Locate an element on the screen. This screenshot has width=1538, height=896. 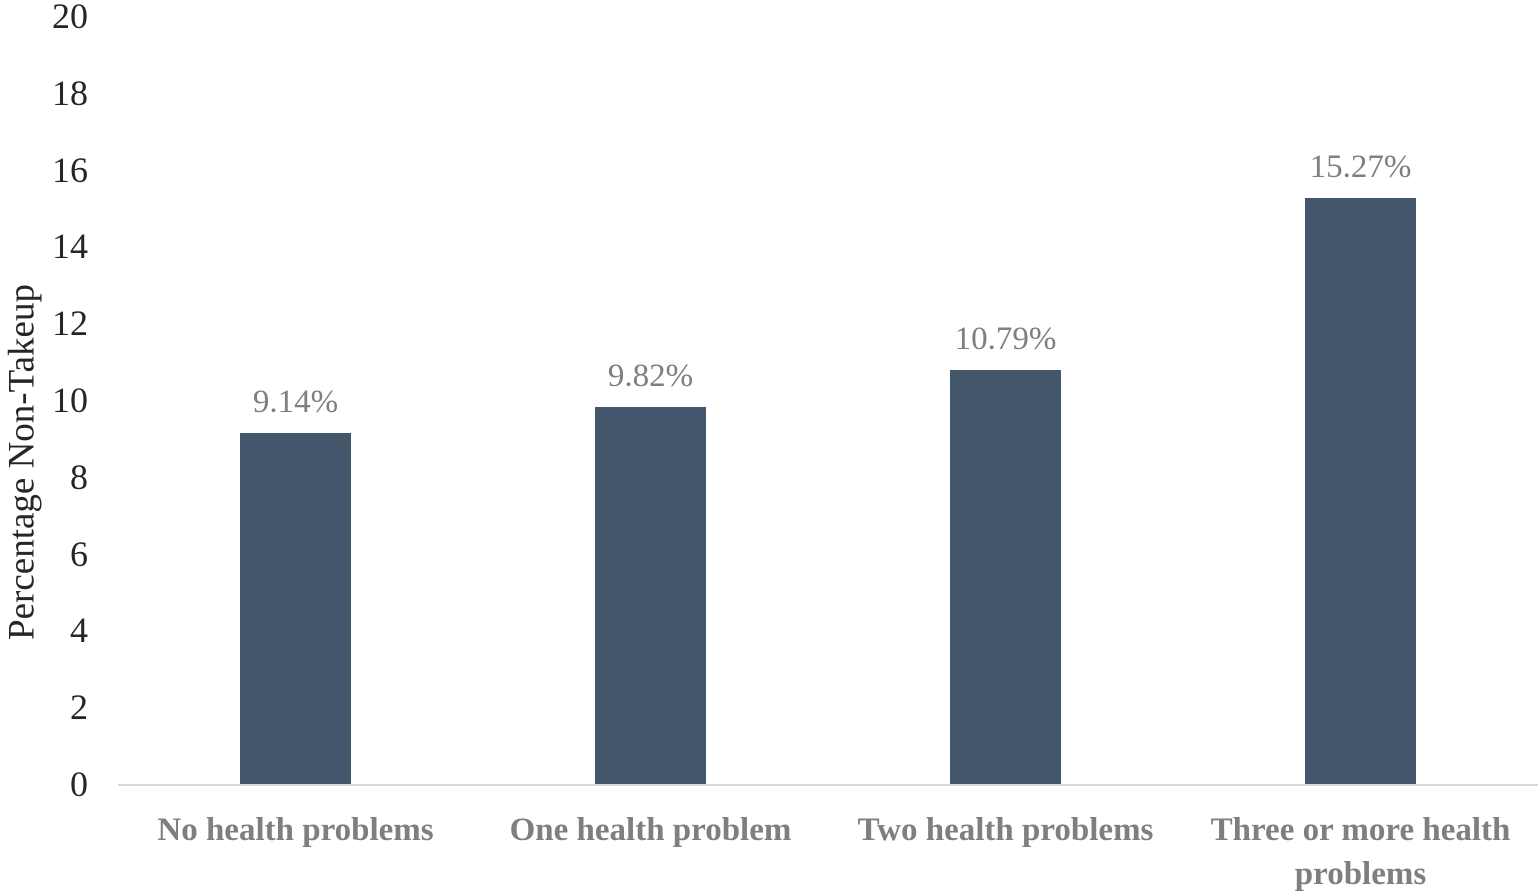
x-axis-line is located at coordinates (828, 785).